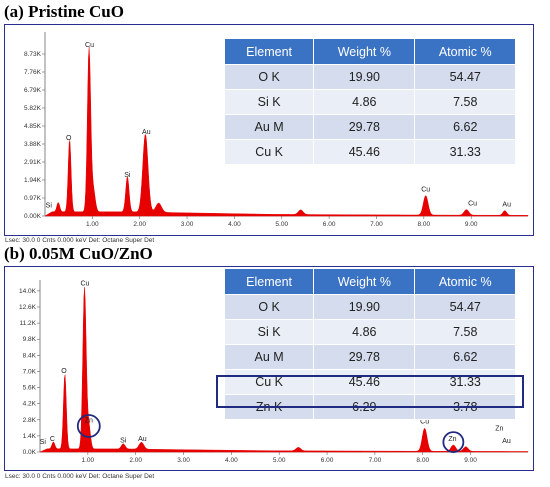 The height and width of the screenshot is (487, 550). Describe the element at coordinates (465, 357) in the screenshot. I see `table-cell: 6.62` at that location.